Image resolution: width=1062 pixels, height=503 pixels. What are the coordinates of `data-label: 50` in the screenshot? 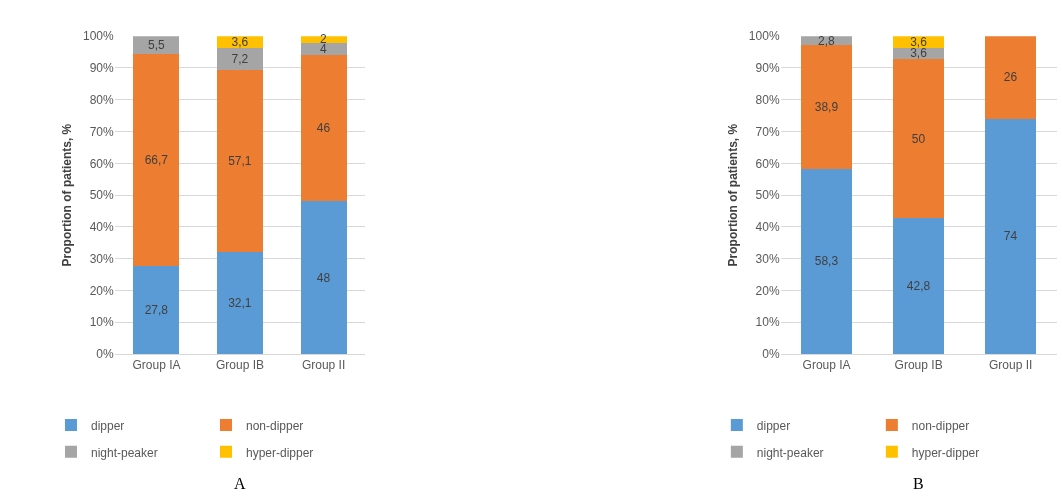 It's located at (918, 138).